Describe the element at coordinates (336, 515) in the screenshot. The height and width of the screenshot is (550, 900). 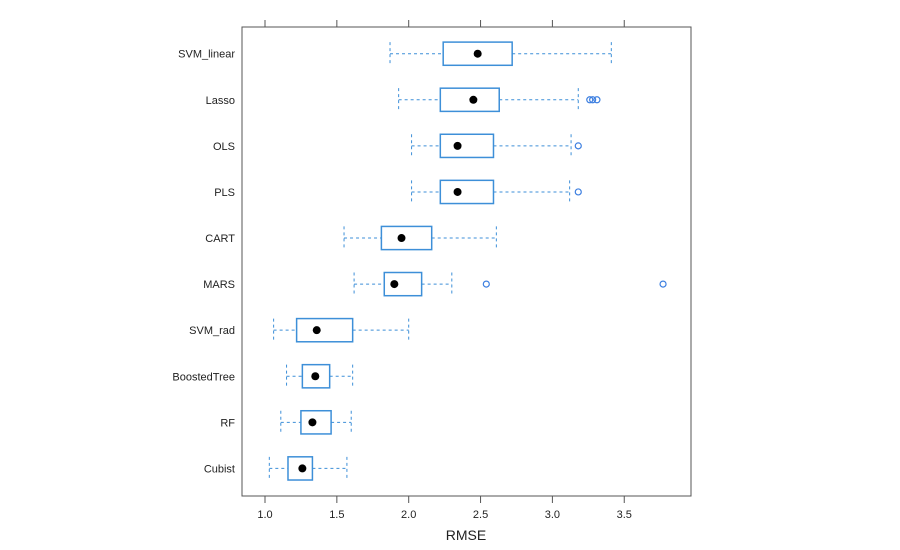
I see `x-tick-label: 1.5` at that location.